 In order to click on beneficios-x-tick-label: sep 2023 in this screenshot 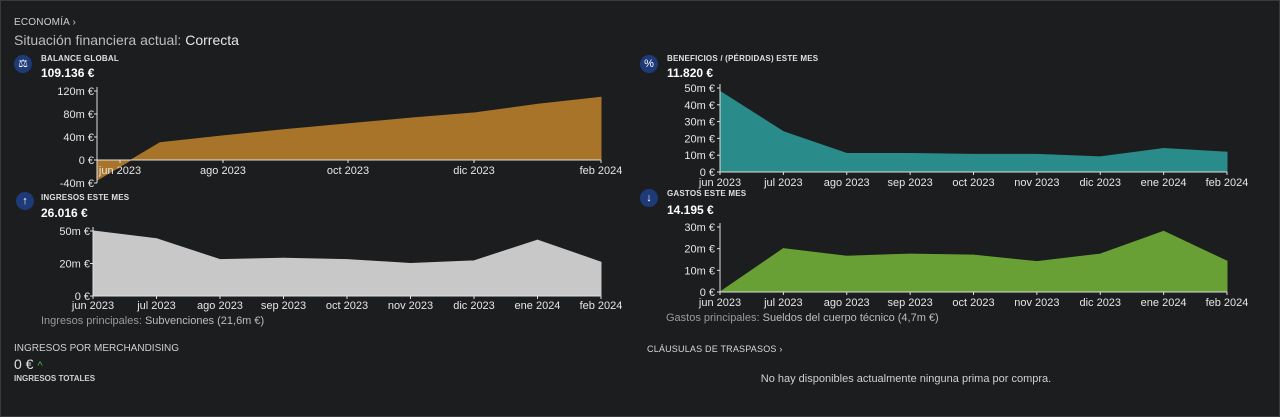, I will do `click(909, 183)`.